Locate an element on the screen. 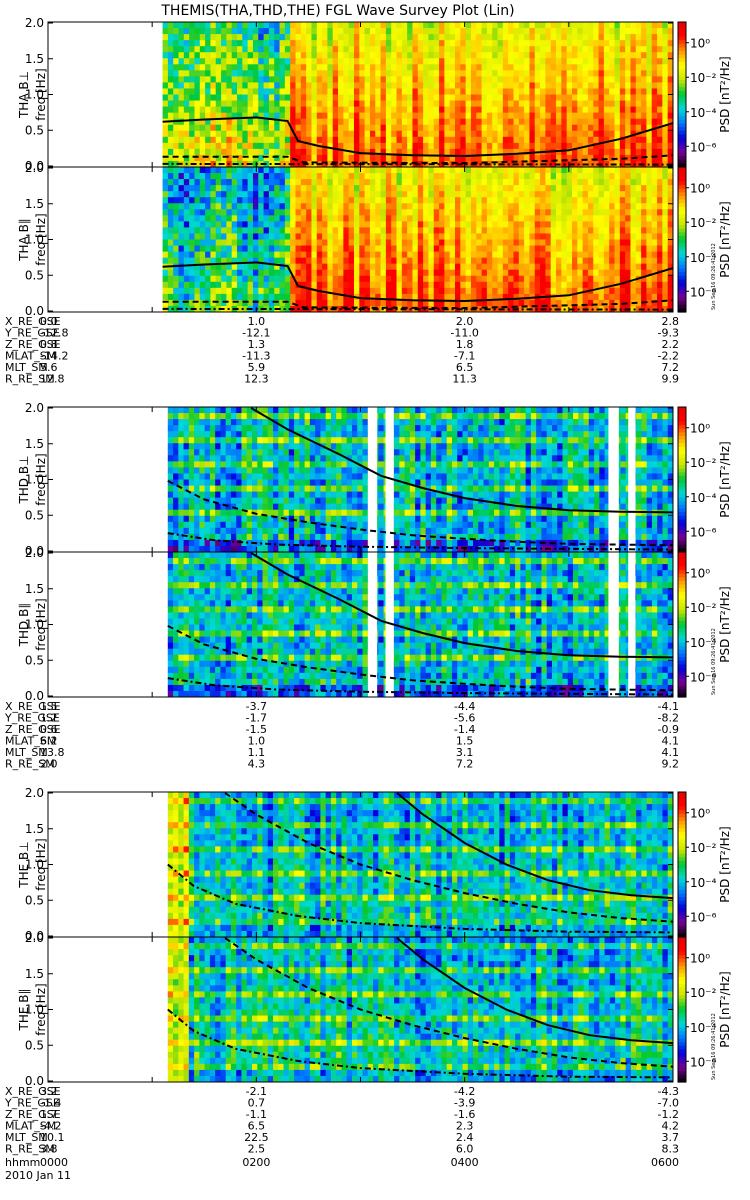  ephemeris-value: -11.3 is located at coordinates (256, 356).